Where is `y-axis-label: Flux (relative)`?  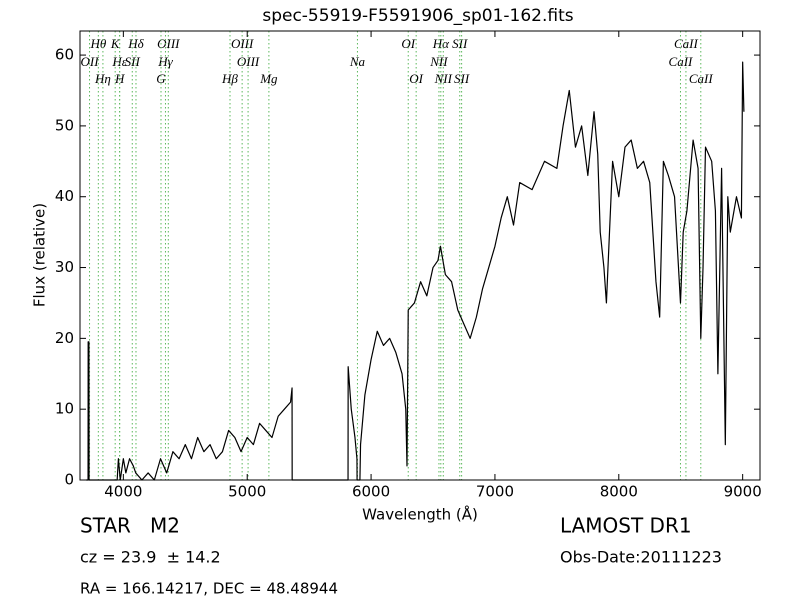 y-axis-label: Flux (relative) is located at coordinates (40, 255).